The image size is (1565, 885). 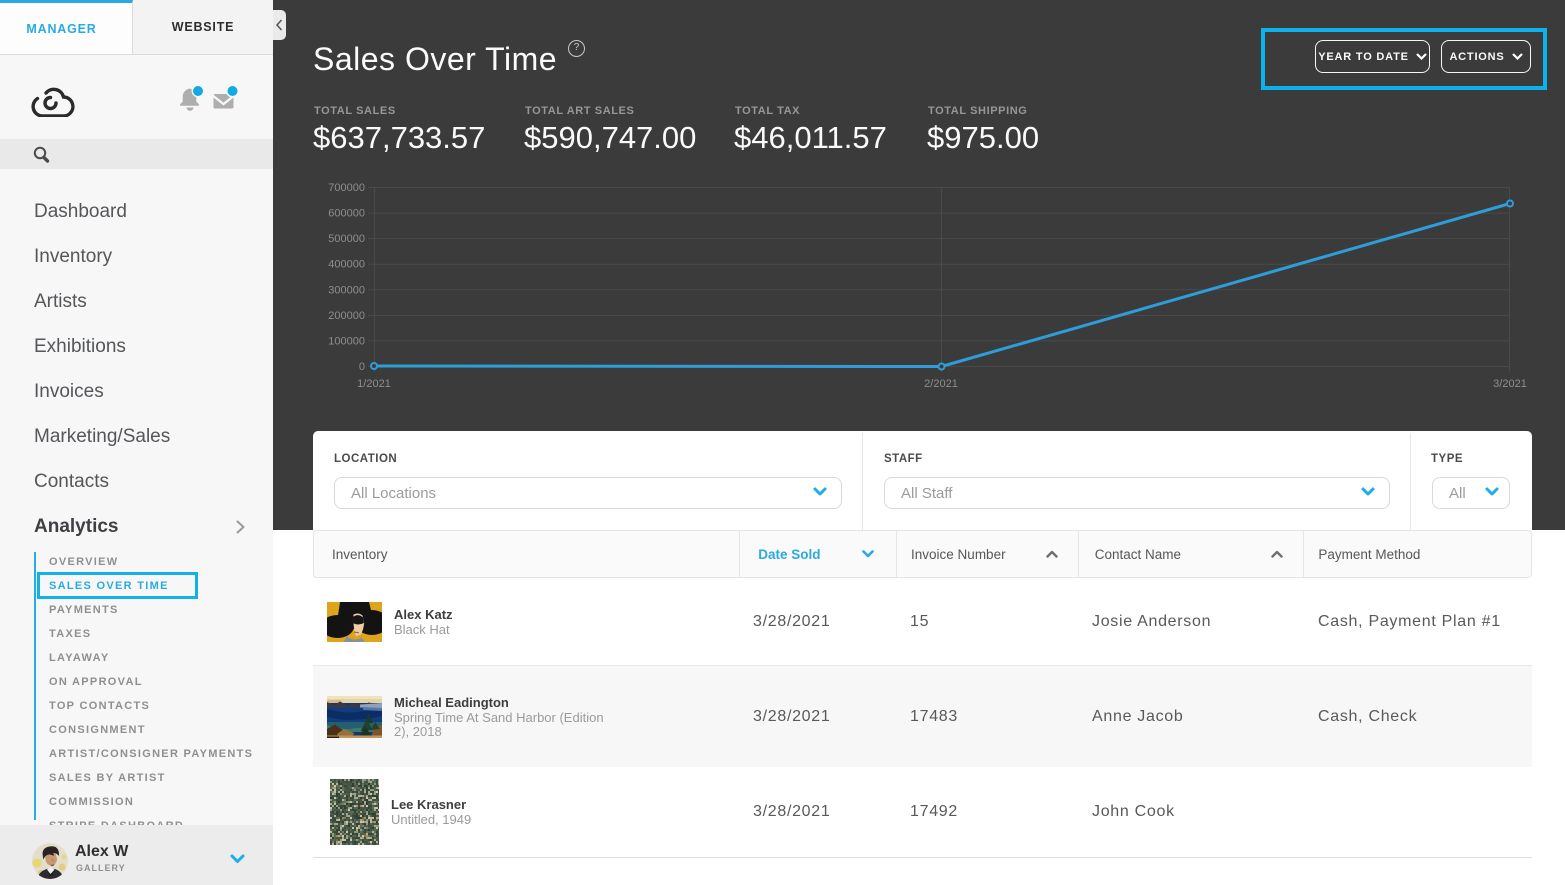 What do you see at coordinates (346, 214) in the screenshot?
I see `svg-text: 600000` at bounding box center [346, 214].